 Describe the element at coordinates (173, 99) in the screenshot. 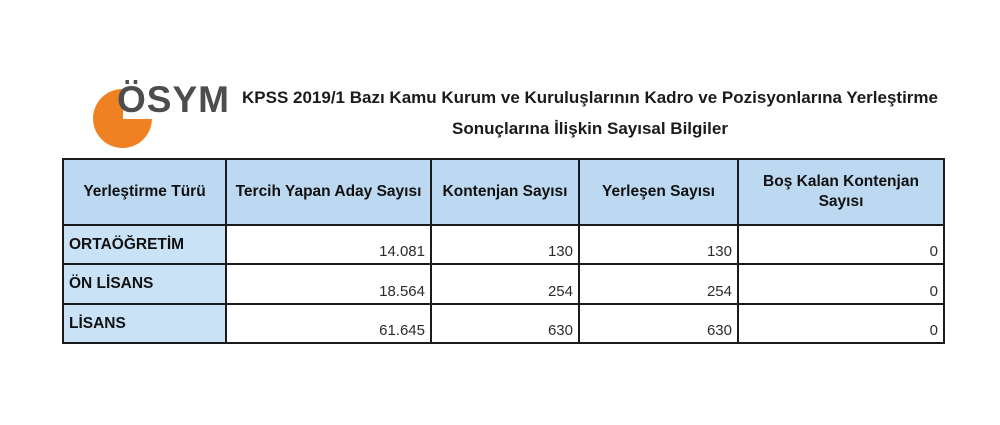

I see `osym-logo-text: ÖSYM` at that location.